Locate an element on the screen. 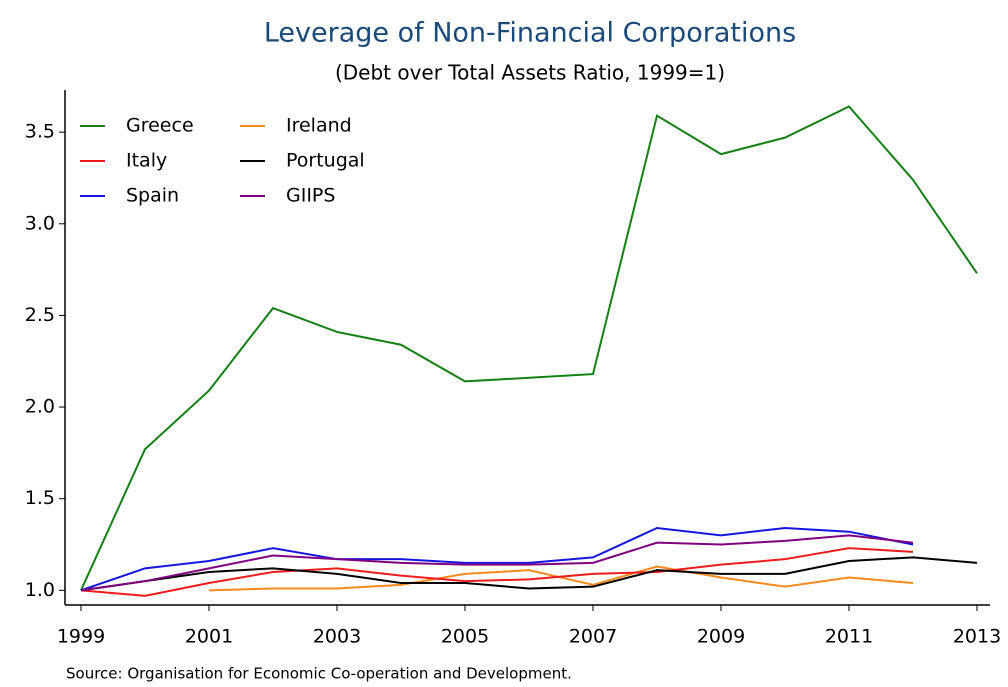 The image size is (1008, 687). x-tick-label: 2011 is located at coordinates (849, 637).